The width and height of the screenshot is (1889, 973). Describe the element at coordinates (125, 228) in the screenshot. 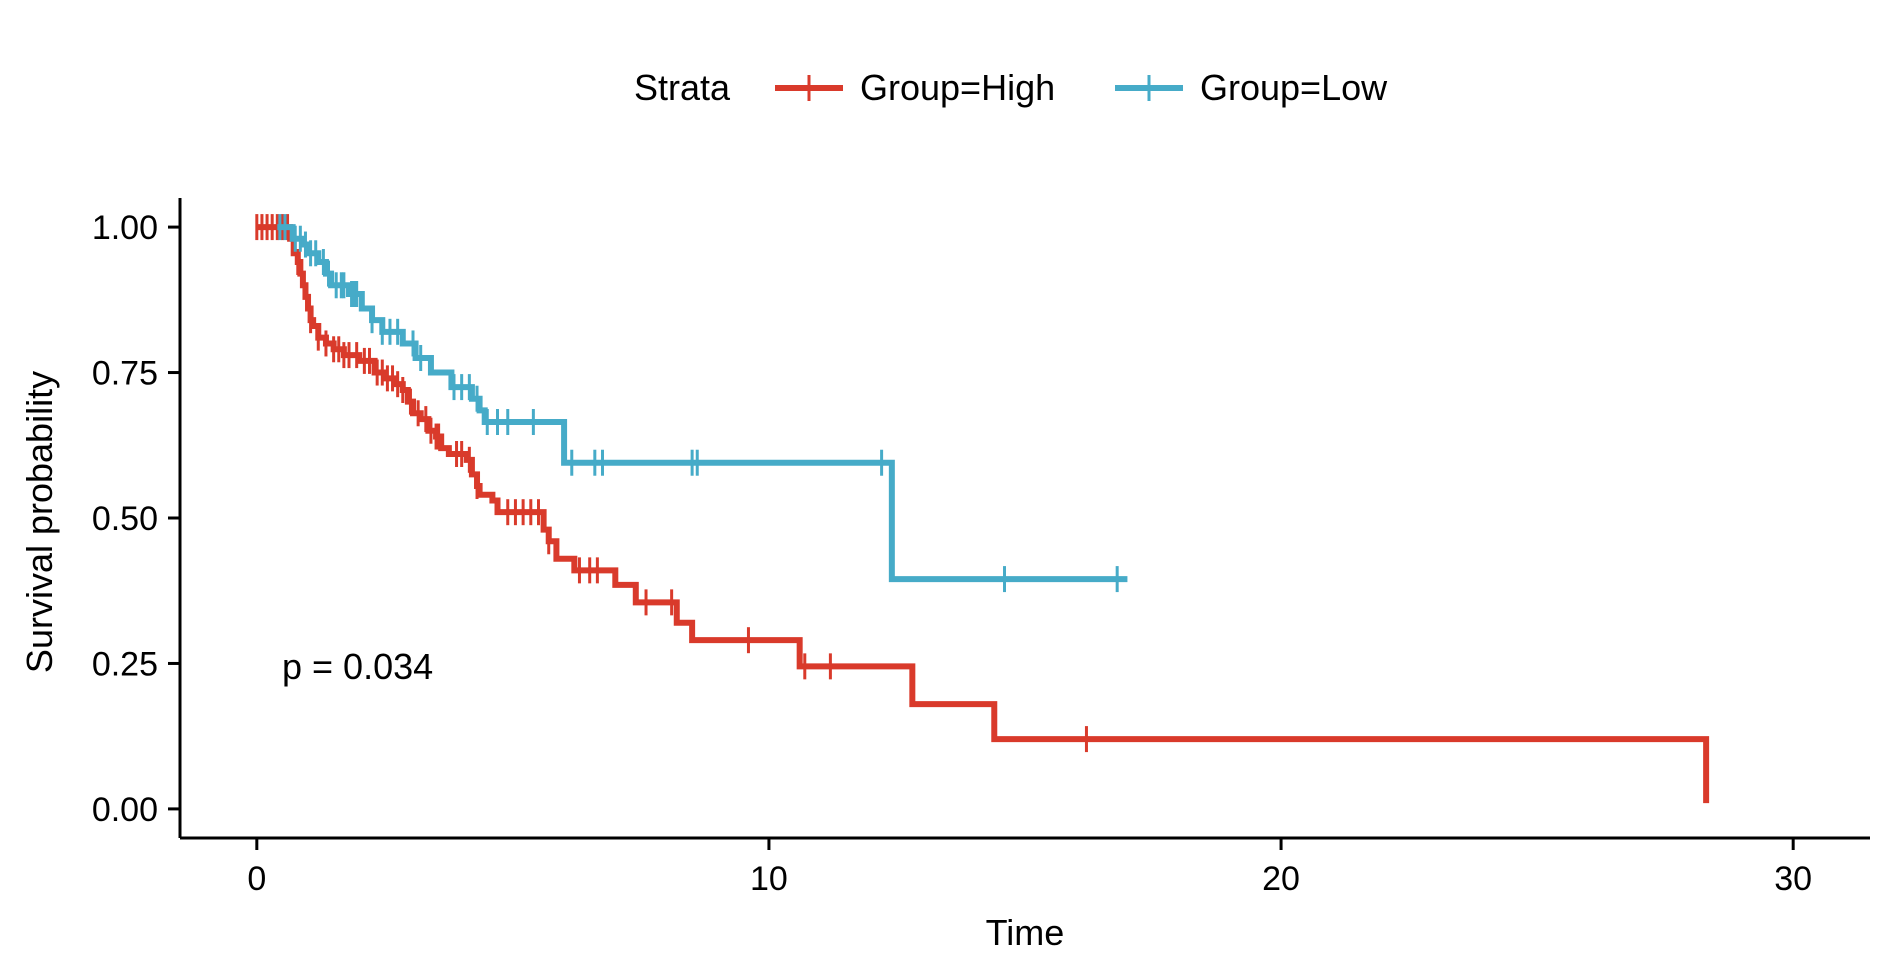

I see `y-tick-label: 1.00` at that location.